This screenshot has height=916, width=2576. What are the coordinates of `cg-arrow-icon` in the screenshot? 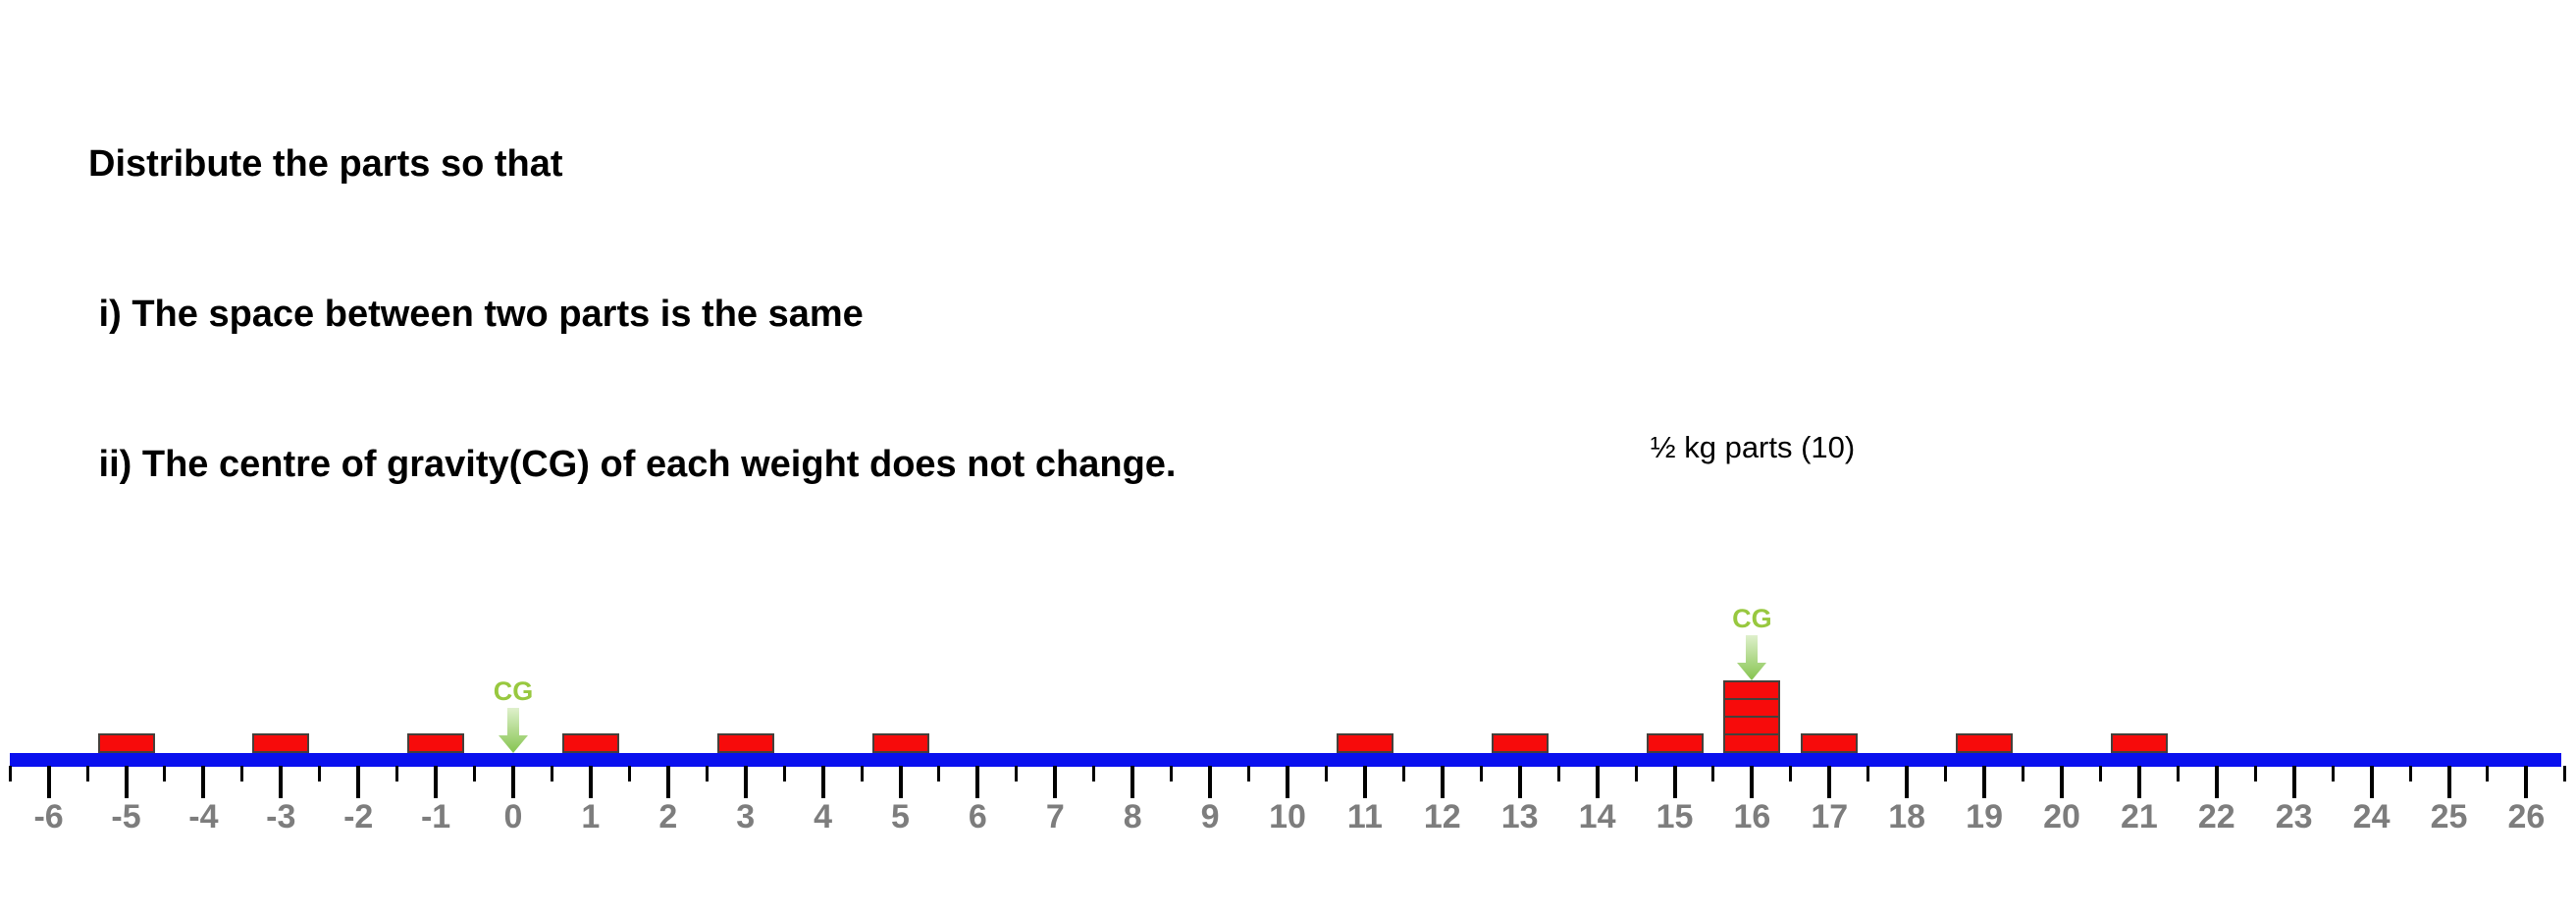 It's located at (1752, 658).